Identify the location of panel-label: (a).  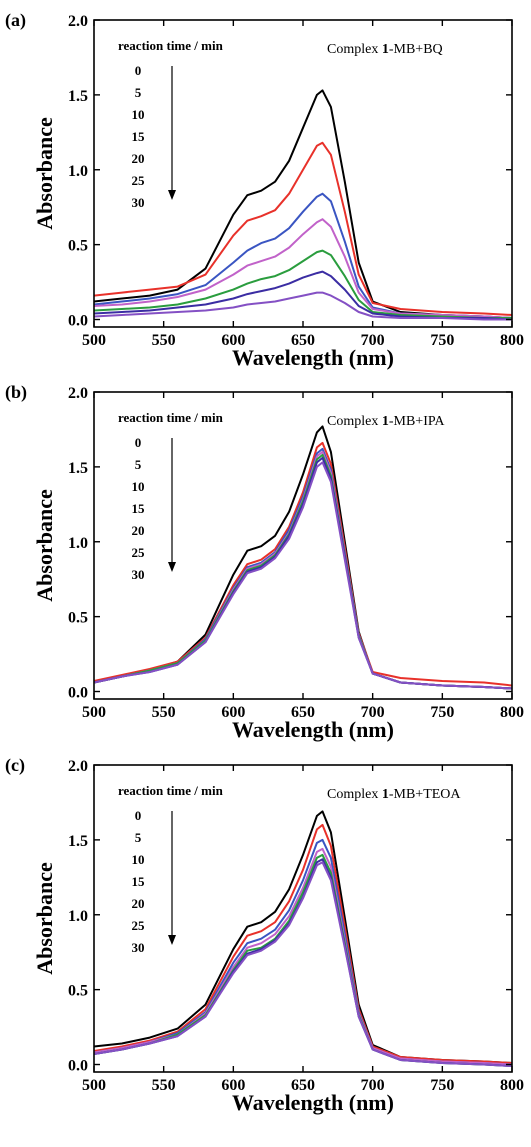
(15, 20).